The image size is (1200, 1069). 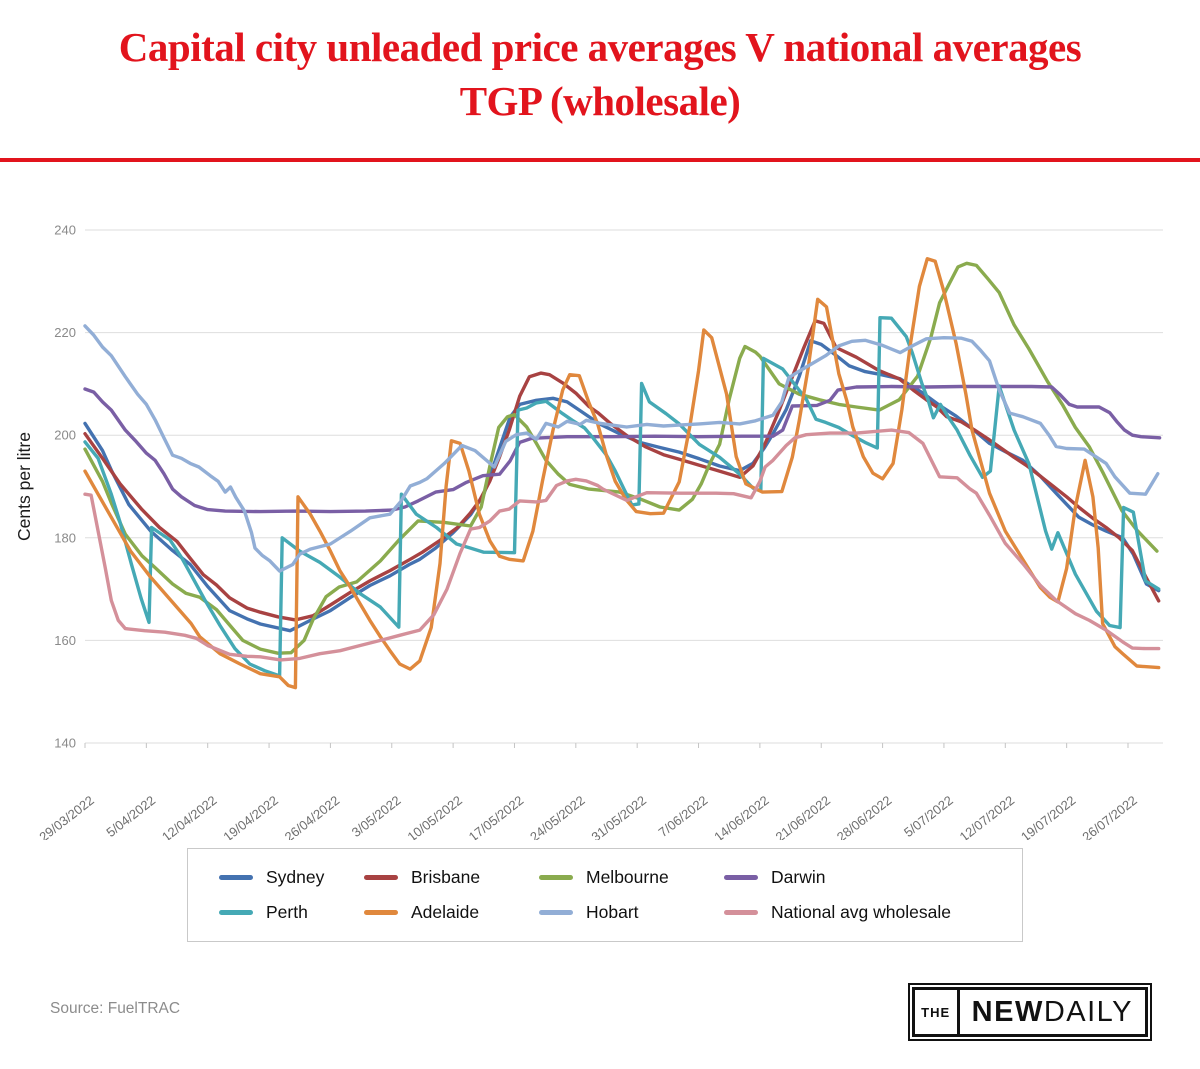 What do you see at coordinates (250, 816) in the screenshot?
I see `x-tick-label: 19/04/2022` at bounding box center [250, 816].